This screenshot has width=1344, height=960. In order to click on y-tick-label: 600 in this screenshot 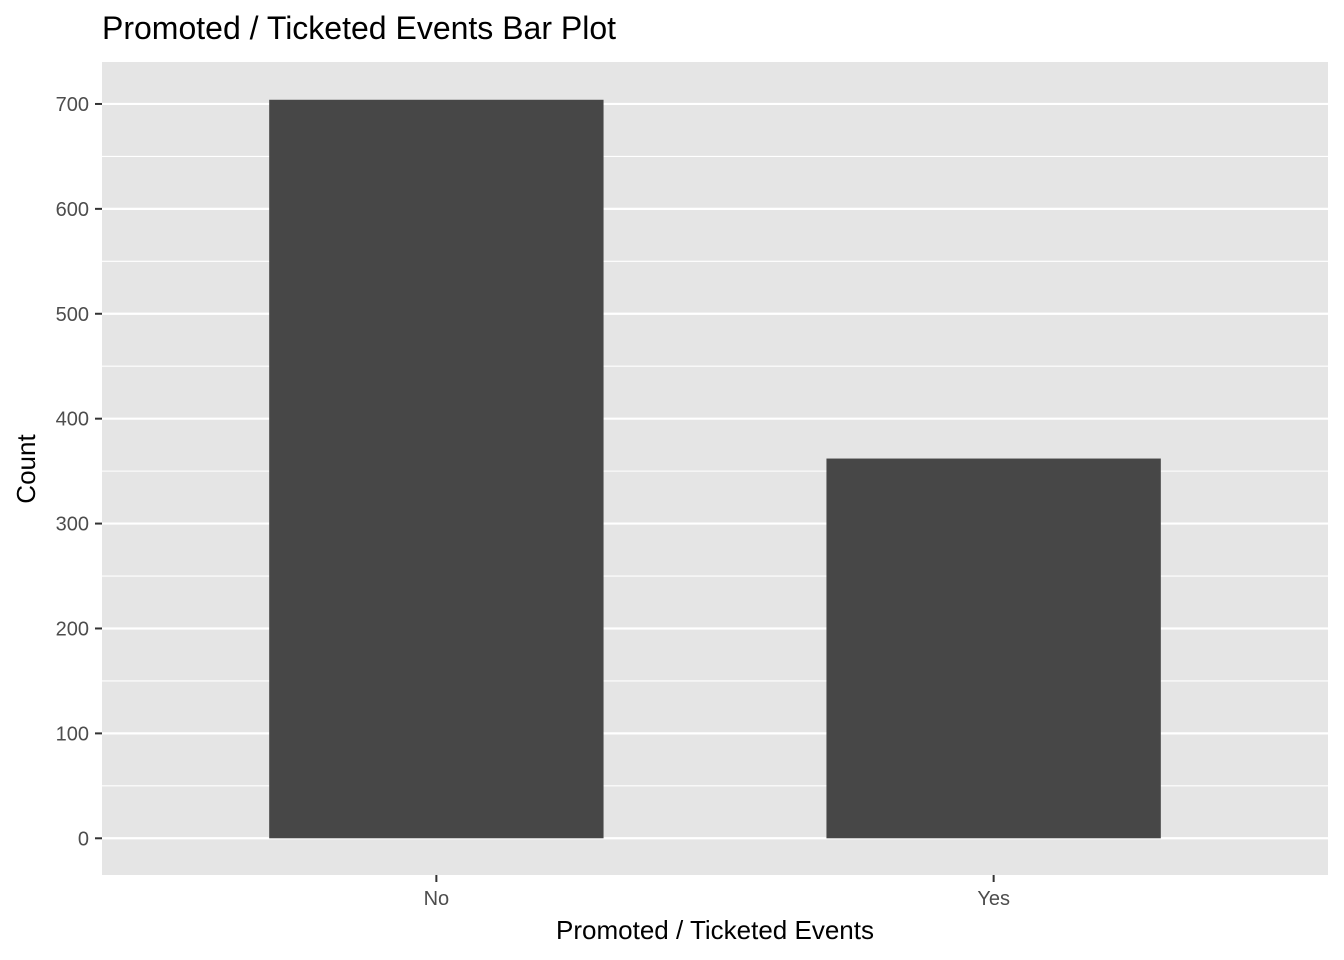, I will do `click(72, 210)`.